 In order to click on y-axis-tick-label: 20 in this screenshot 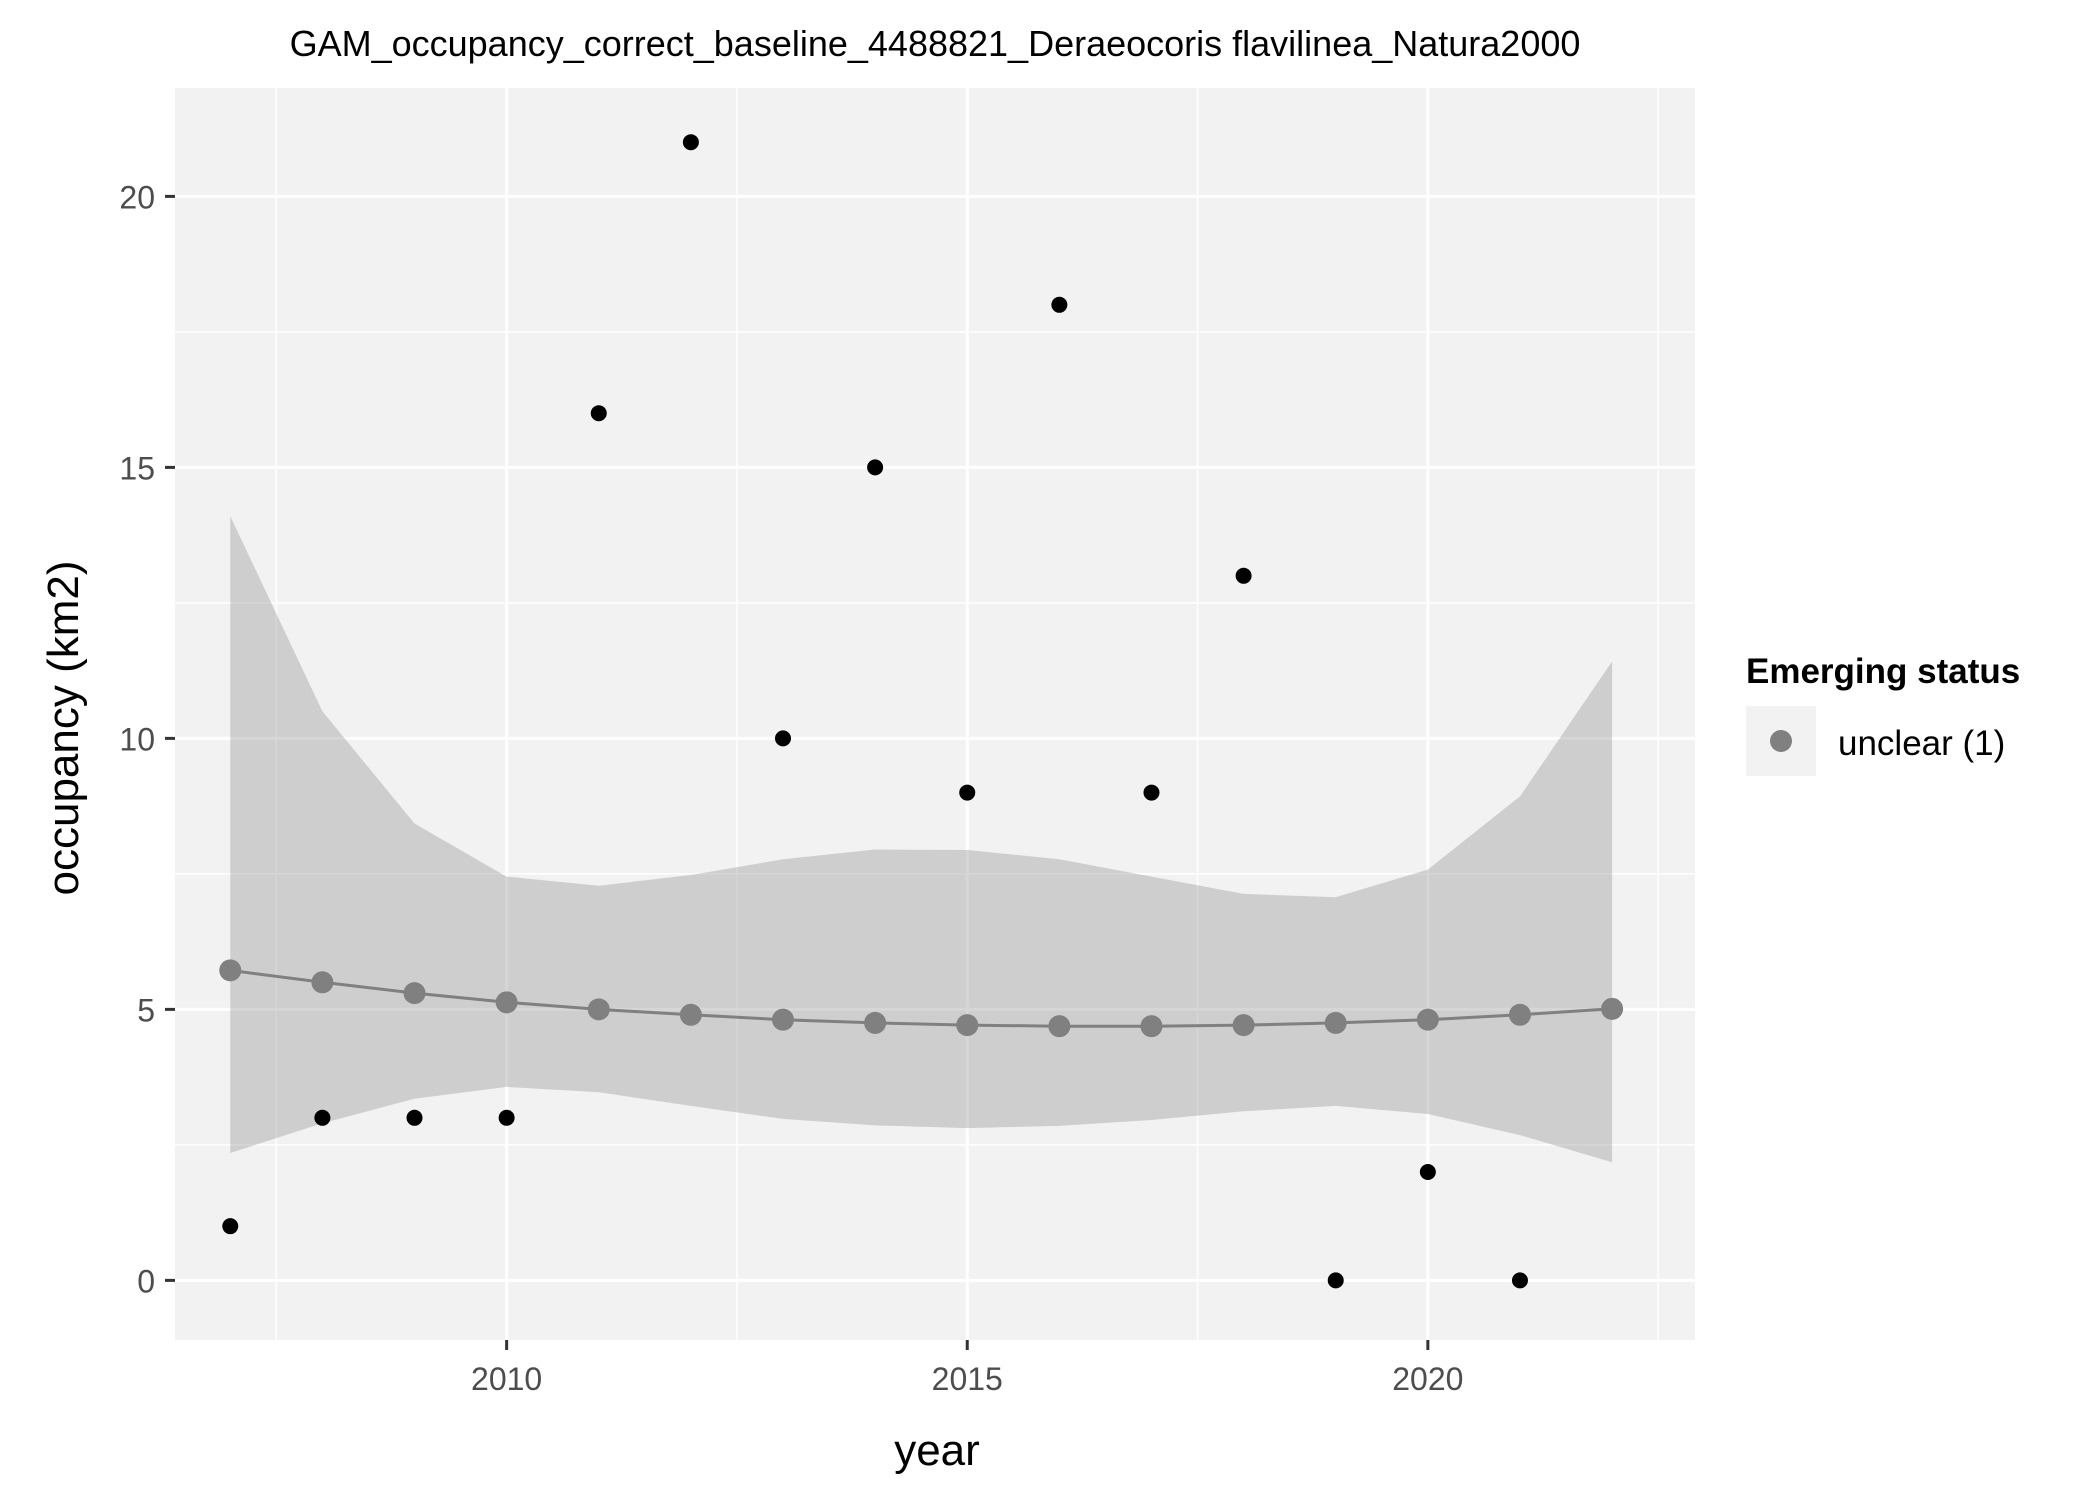, I will do `click(137, 197)`.